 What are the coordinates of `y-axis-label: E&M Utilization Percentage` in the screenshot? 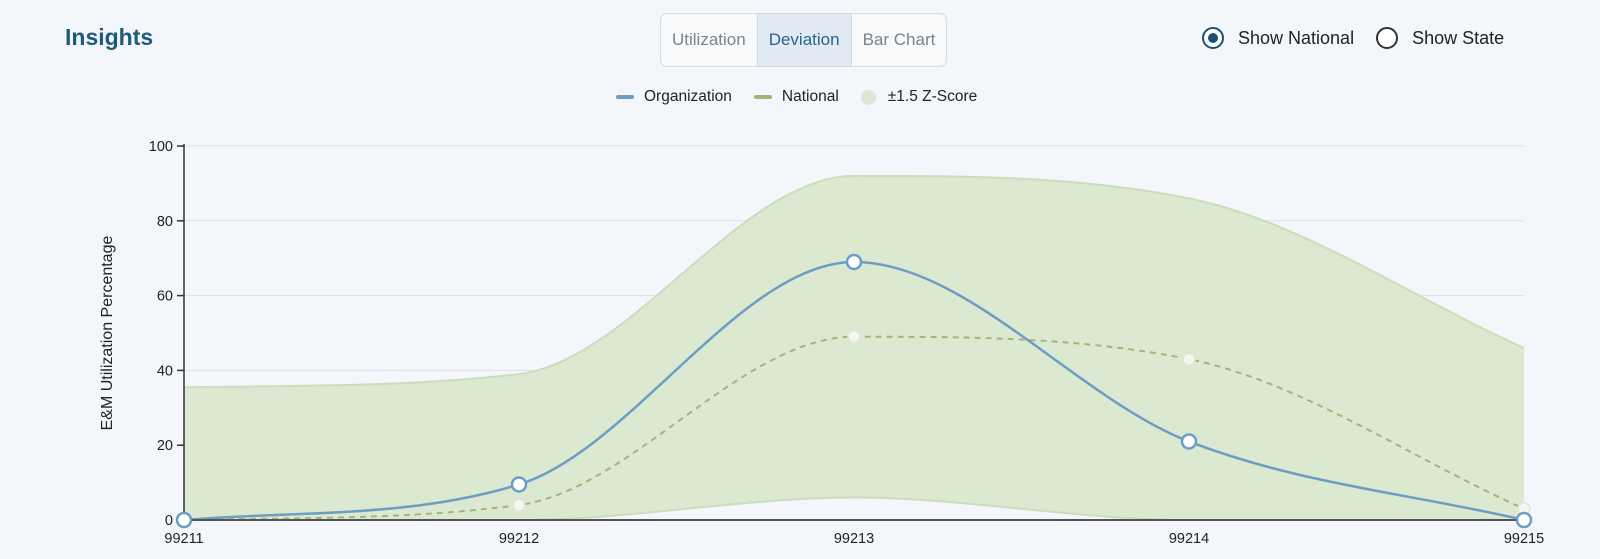 It's located at (107, 333).